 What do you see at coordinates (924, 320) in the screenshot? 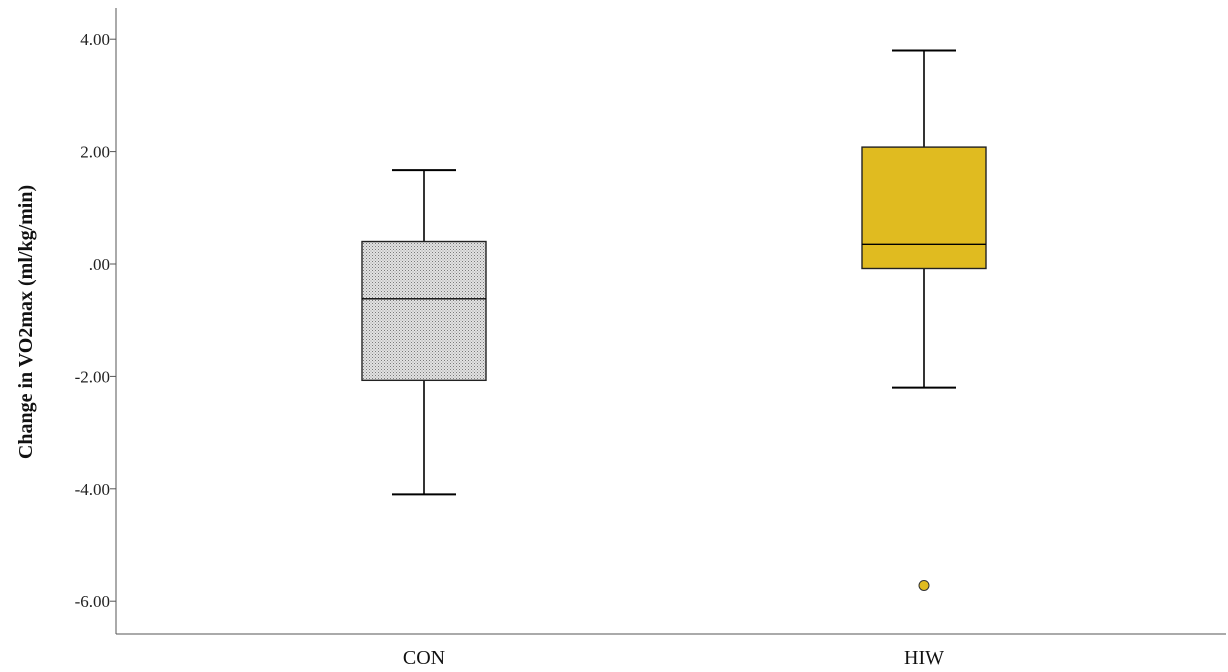
I see `box-hiw` at bounding box center [924, 320].